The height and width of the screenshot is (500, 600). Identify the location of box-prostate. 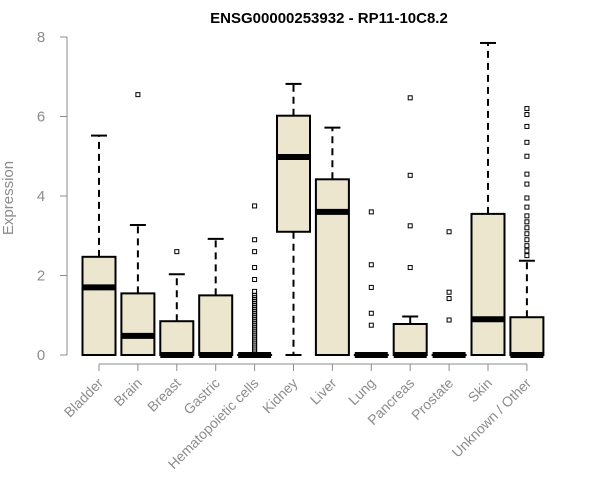
(449, 293).